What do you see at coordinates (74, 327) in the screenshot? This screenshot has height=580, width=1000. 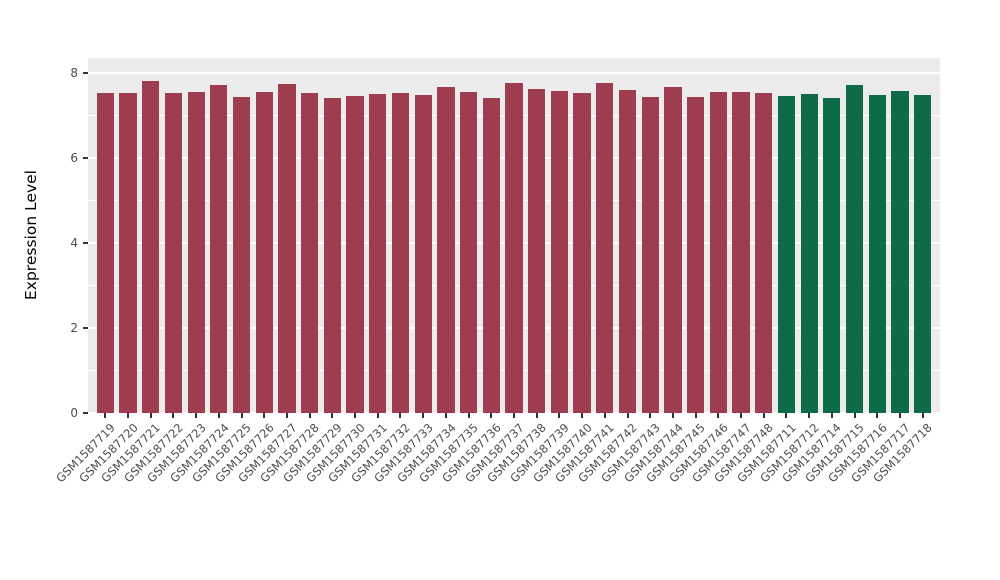 I see `y-tick-label: 2` at bounding box center [74, 327].